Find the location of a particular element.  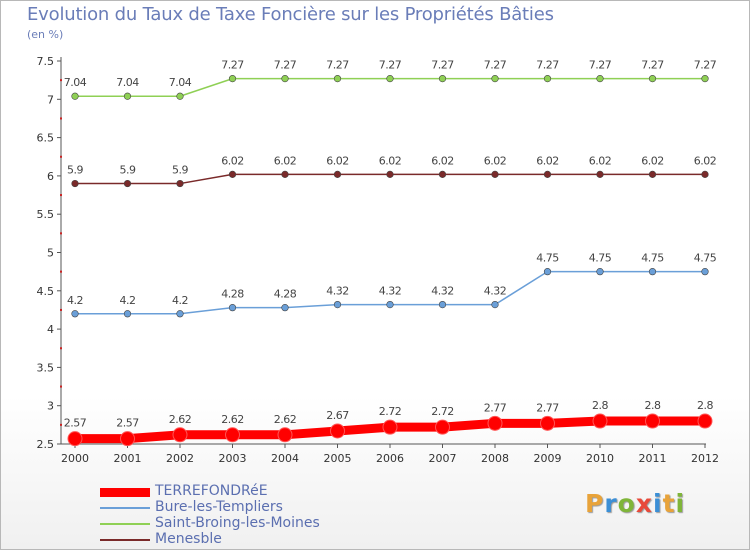

x-tick-label: 2011 is located at coordinates (653, 458).